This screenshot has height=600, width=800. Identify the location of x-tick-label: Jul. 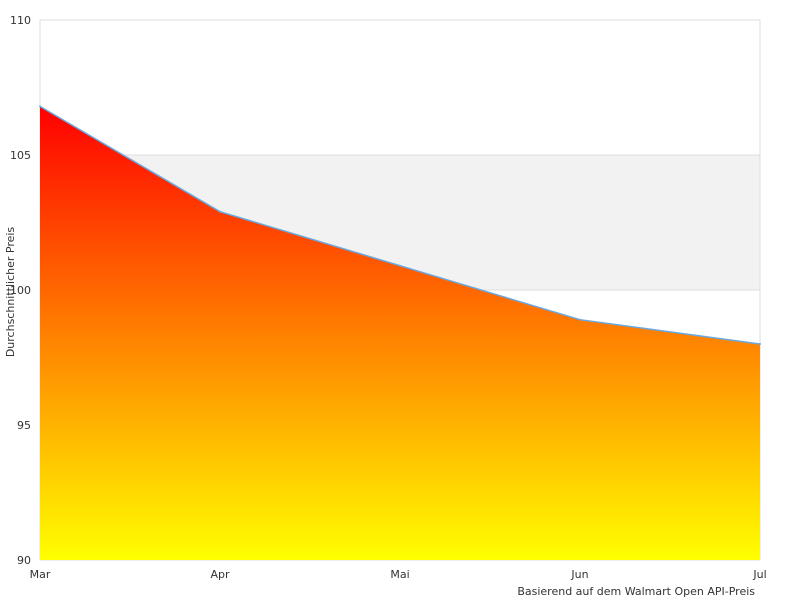
(759, 574).